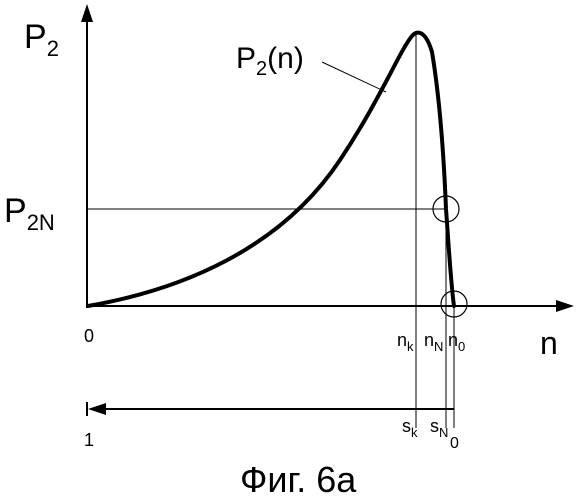 The height and width of the screenshot is (500, 581). I want to click on p2n-label: P2N, so click(29, 213).